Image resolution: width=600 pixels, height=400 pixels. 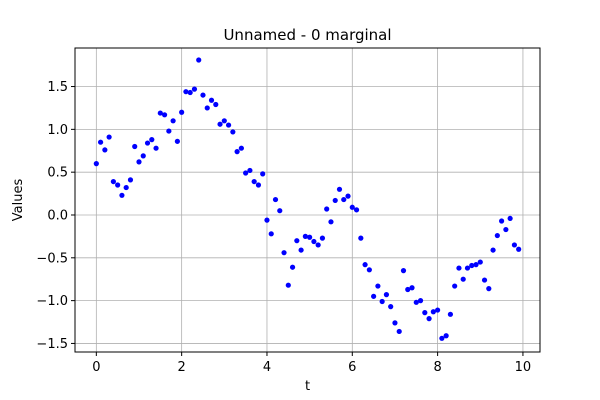 What do you see at coordinates (52, 301) in the screenshot?
I see `y-tick-label: −1.0` at bounding box center [52, 301].